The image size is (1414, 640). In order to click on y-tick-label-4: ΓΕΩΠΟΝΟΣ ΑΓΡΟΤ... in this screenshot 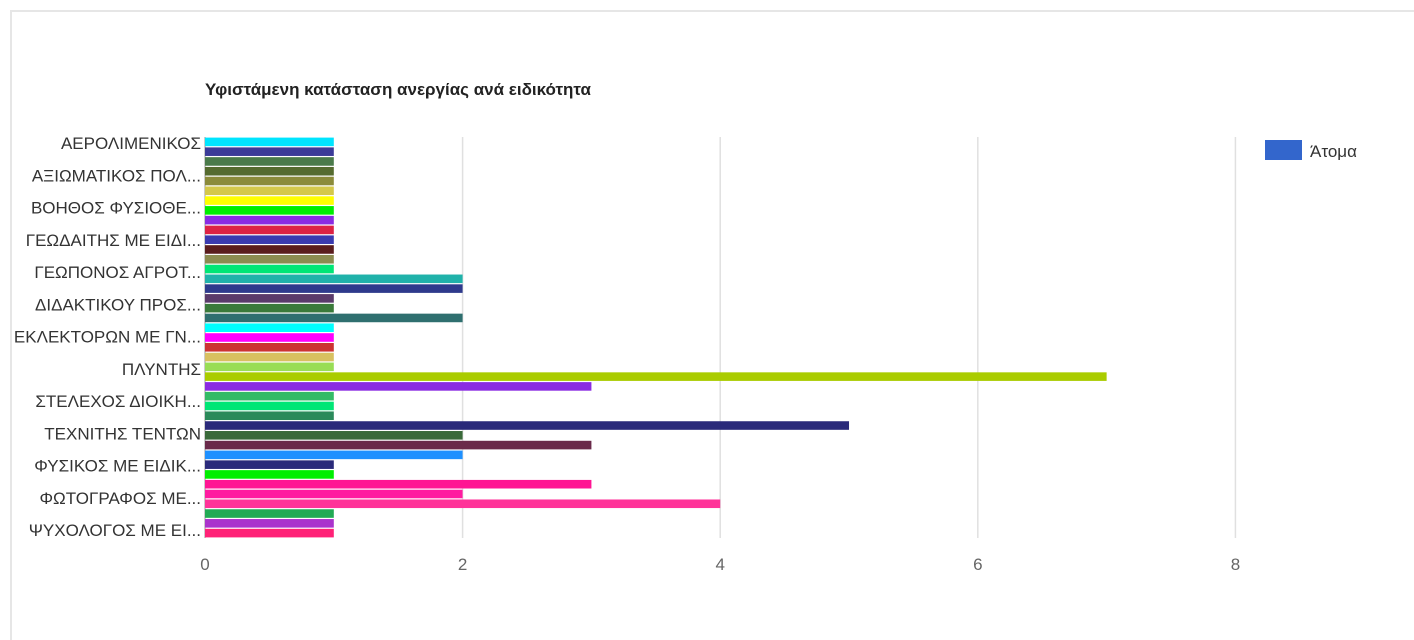, I will do `click(117, 272)`.